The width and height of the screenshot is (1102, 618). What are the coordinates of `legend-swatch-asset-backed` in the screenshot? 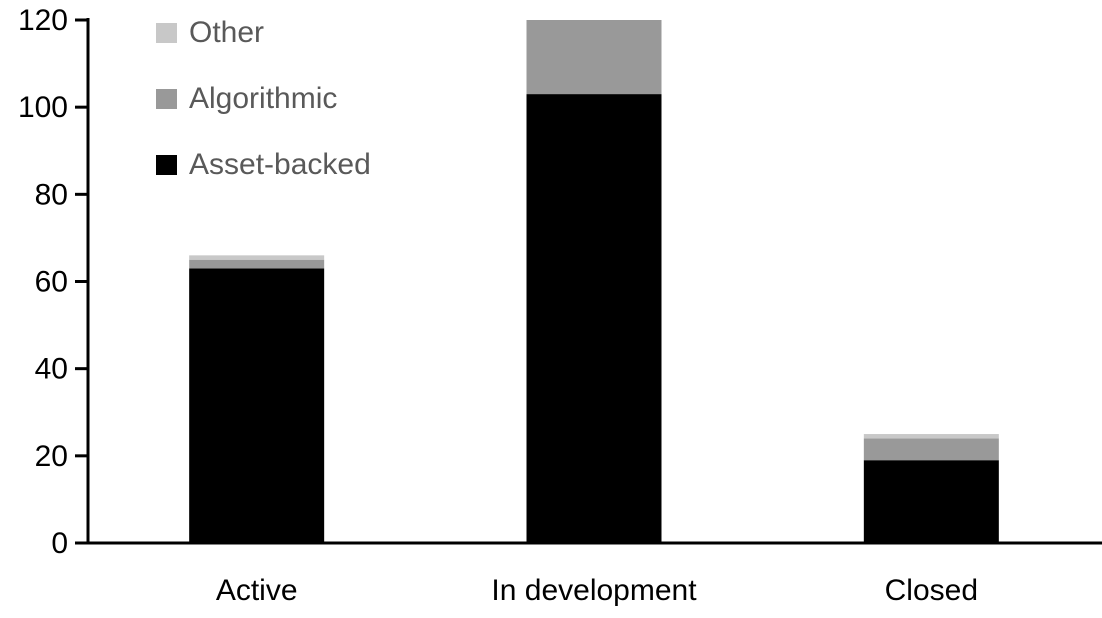 It's located at (166, 165).